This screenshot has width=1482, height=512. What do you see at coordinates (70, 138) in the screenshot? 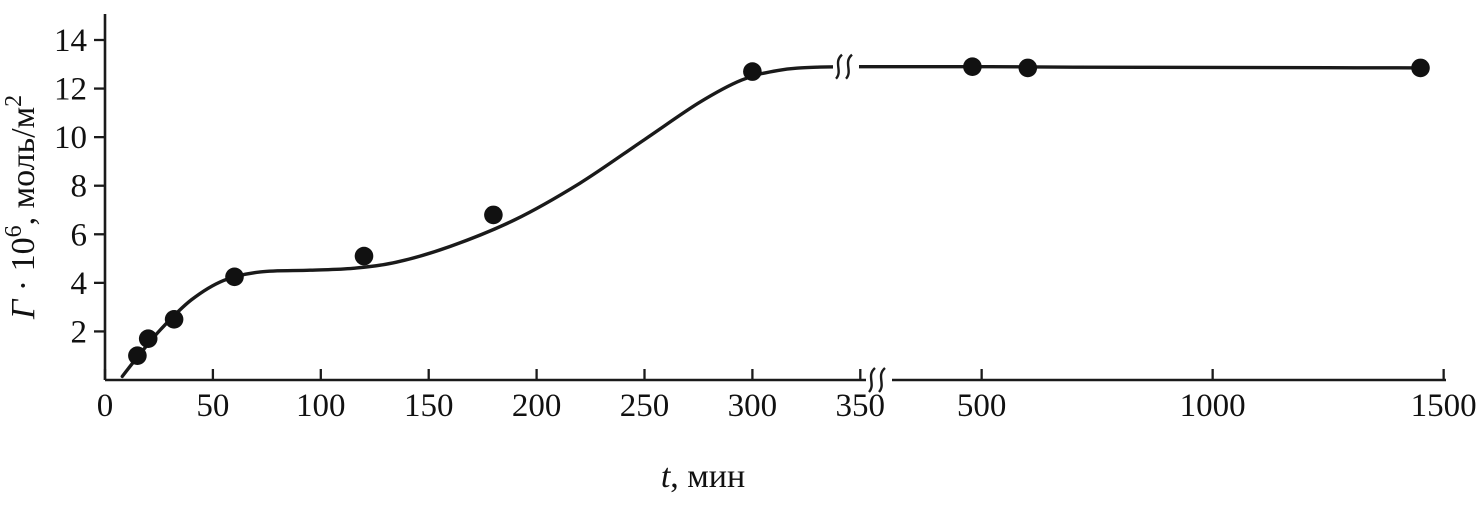
I see `y-tick-label: 10` at bounding box center [70, 138].